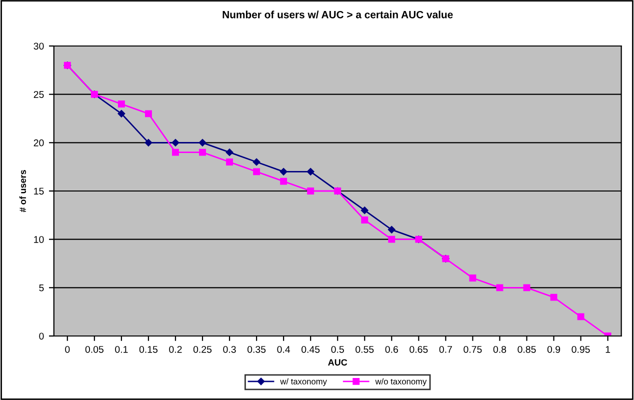 The height and width of the screenshot is (400, 634). Describe the element at coordinates (22, 191) in the screenshot. I see `y-axis-title: # of users` at that location.